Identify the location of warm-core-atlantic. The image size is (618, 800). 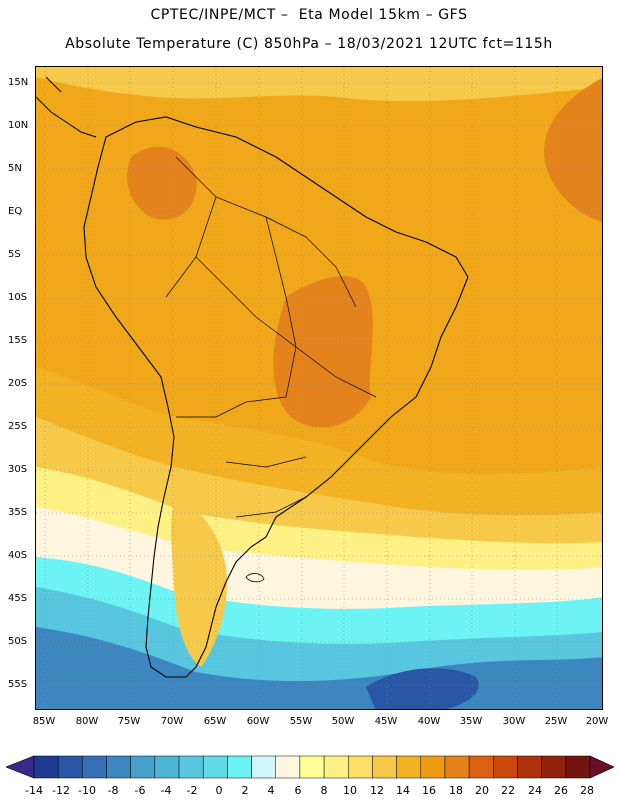
(573, 150).